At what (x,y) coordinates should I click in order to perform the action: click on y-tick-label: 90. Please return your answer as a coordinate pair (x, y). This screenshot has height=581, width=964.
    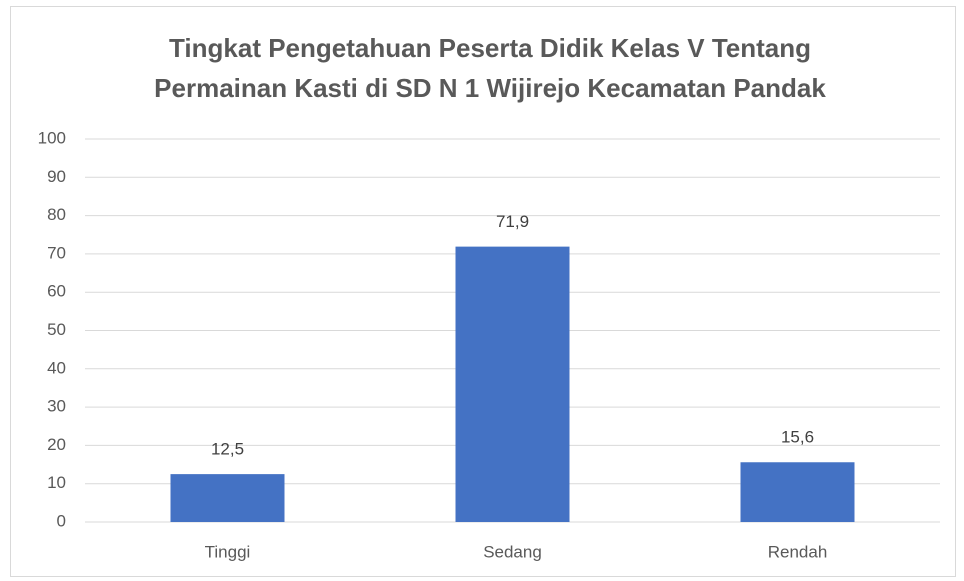
    Looking at the image, I should click on (56, 176).